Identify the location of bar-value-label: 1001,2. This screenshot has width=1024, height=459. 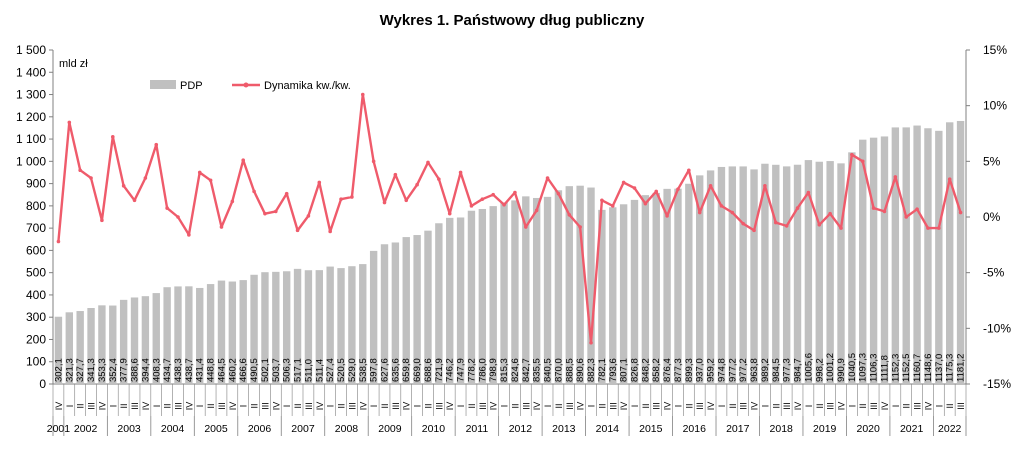
(830, 367).